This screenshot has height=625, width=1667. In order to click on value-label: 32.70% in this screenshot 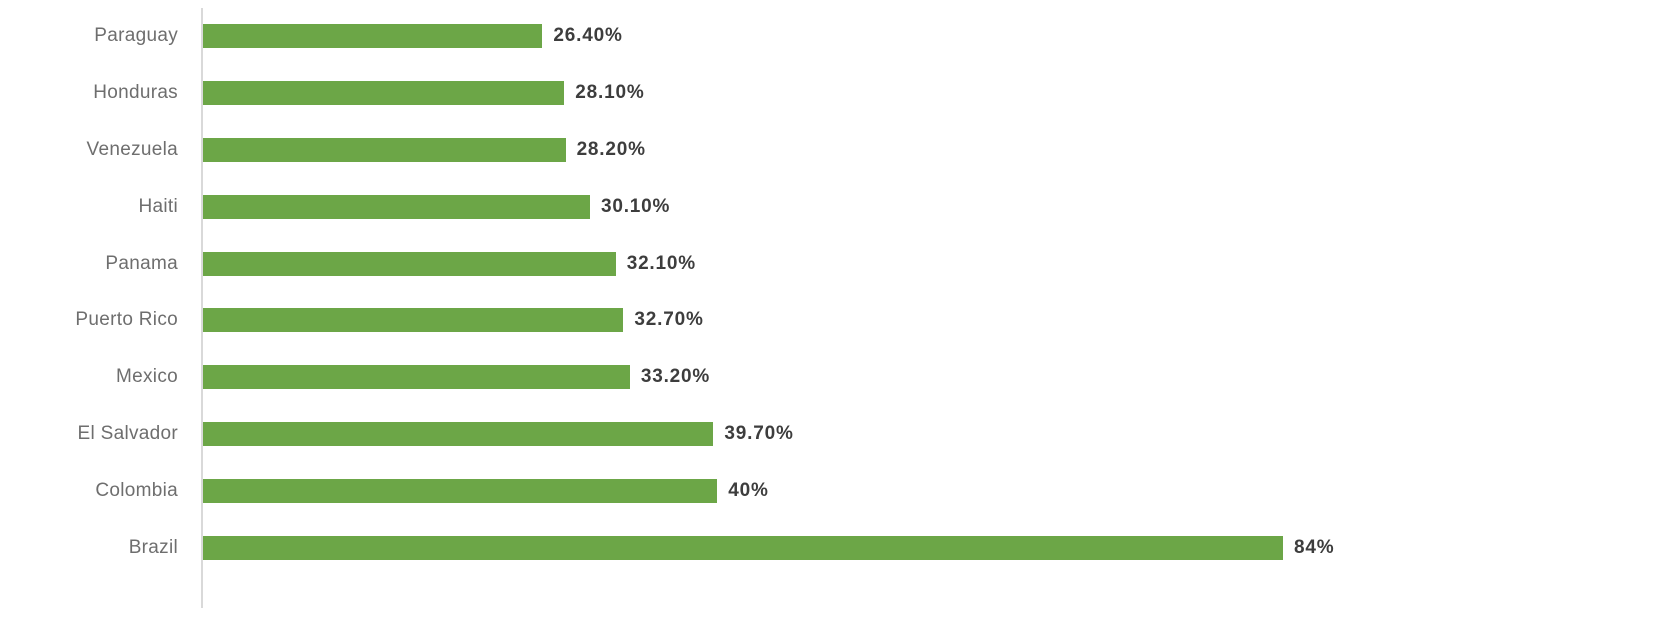, I will do `click(669, 320)`.